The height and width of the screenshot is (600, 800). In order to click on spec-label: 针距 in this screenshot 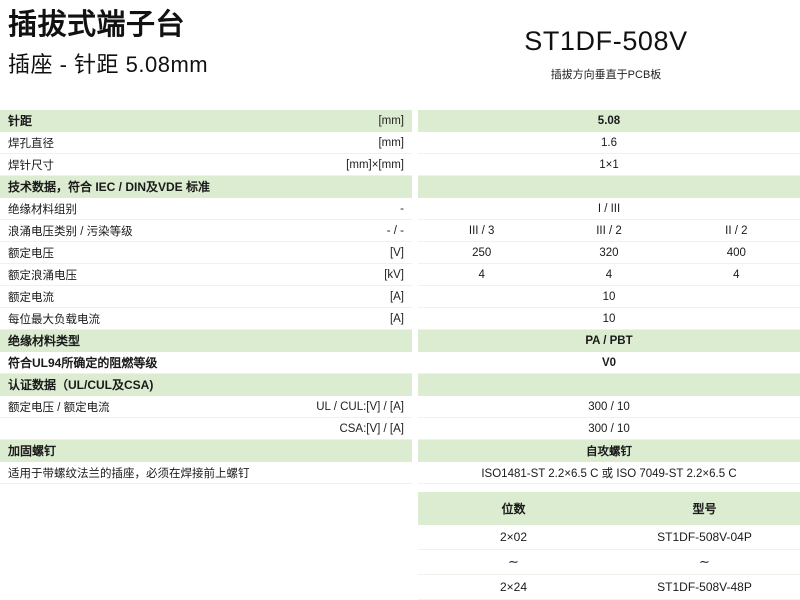, I will do `click(20, 121)`.